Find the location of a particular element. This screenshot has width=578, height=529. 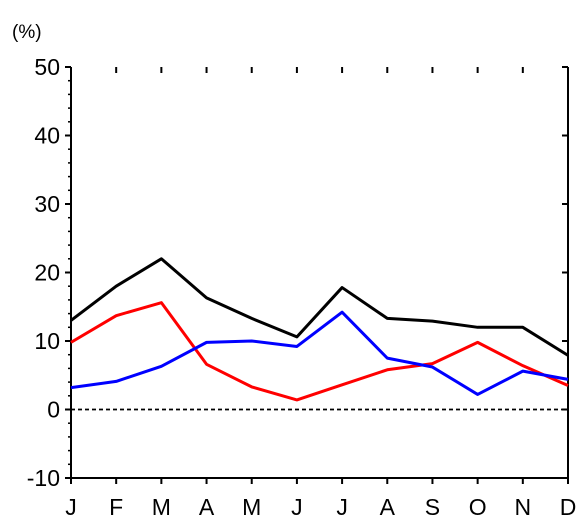

x-tick-label: N is located at coordinates (523, 507).